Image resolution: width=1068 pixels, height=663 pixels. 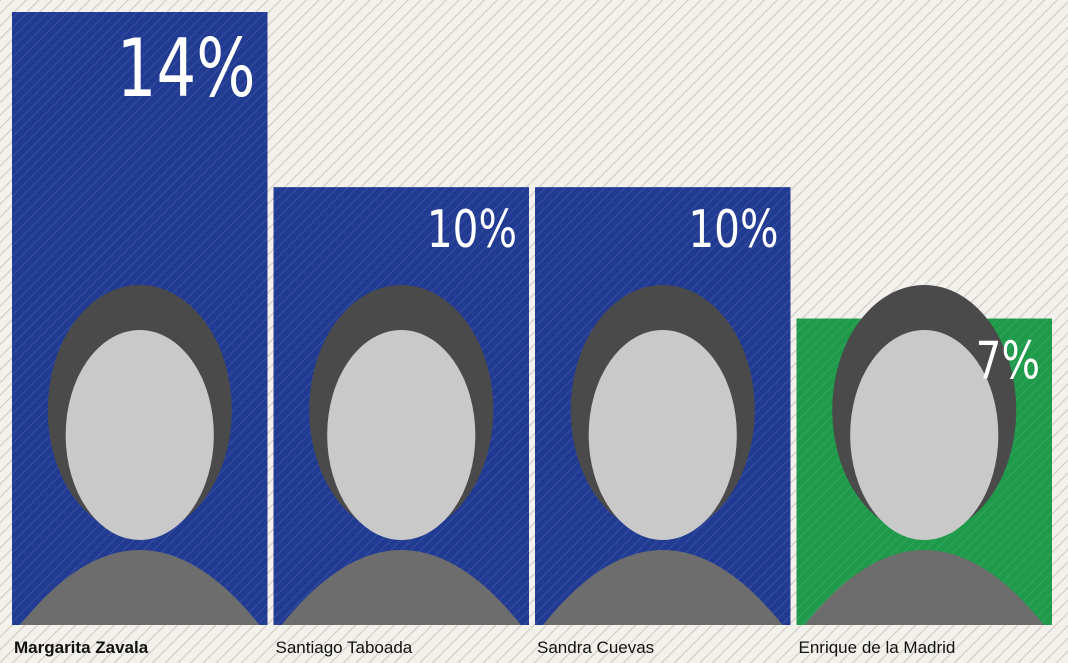 What do you see at coordinates (595, 647) in the screenshot?
I see `category-label: Sandra Cuevas` at bounding box center [595, 647].